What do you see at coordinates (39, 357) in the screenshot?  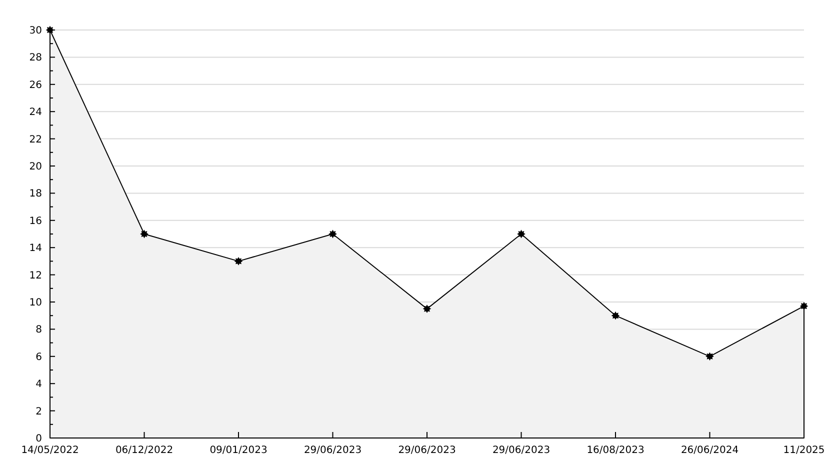 I see `y-tick-label: 6` at bounding box center [39, 357].